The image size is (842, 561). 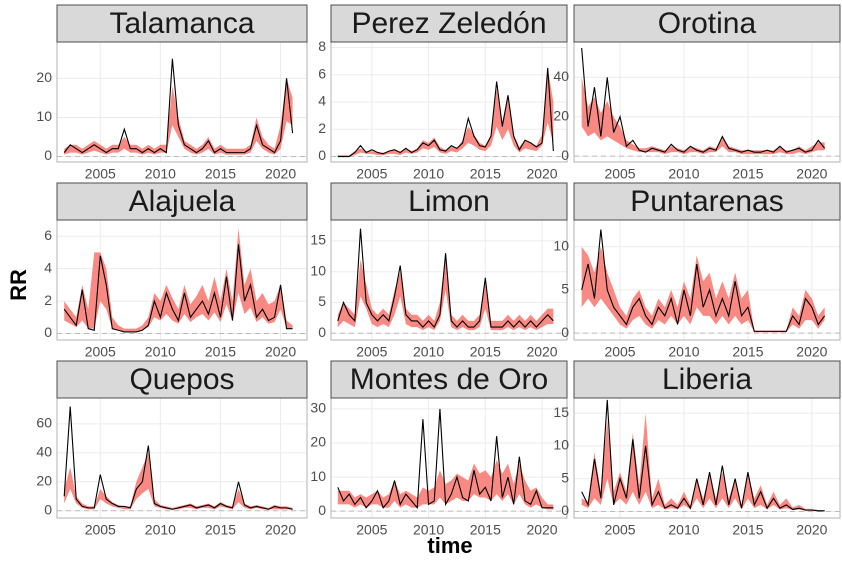 I want to click on strip-title: Quepos, so click(x=181, y=379).